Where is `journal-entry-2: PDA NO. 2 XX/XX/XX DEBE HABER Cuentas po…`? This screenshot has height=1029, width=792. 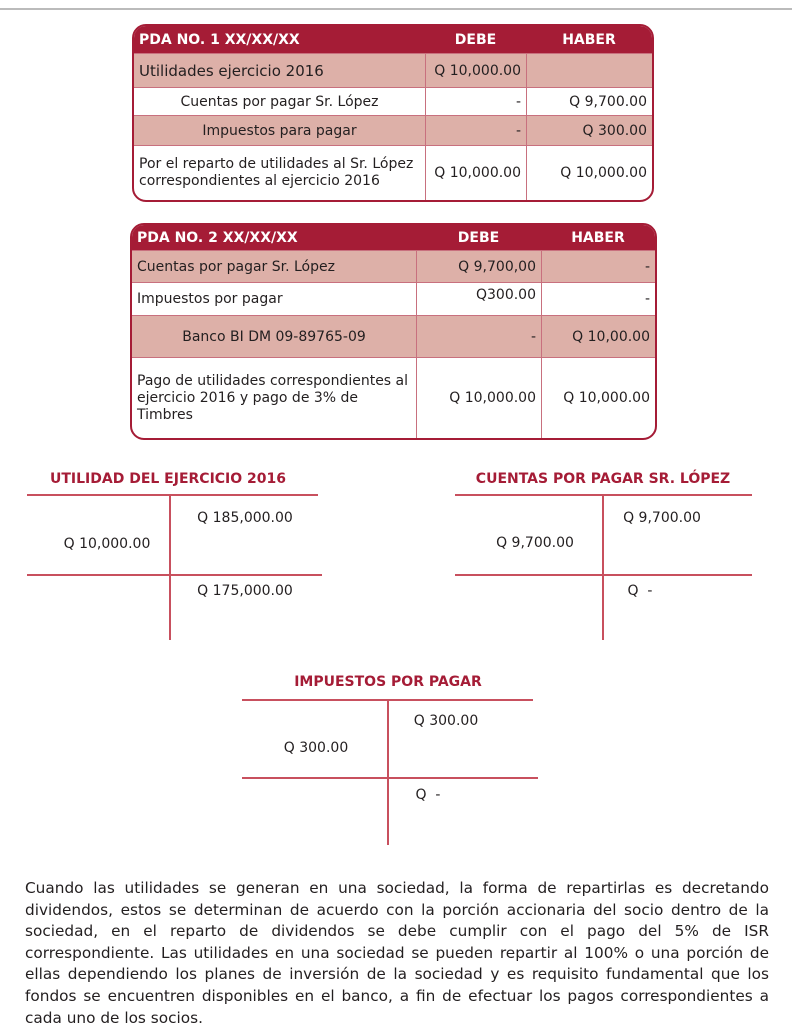 journal-entry-2: PDA NO. 2 XX/XX/XX DEBE HABER Cuentas po… is located at coordinates (393, 331).